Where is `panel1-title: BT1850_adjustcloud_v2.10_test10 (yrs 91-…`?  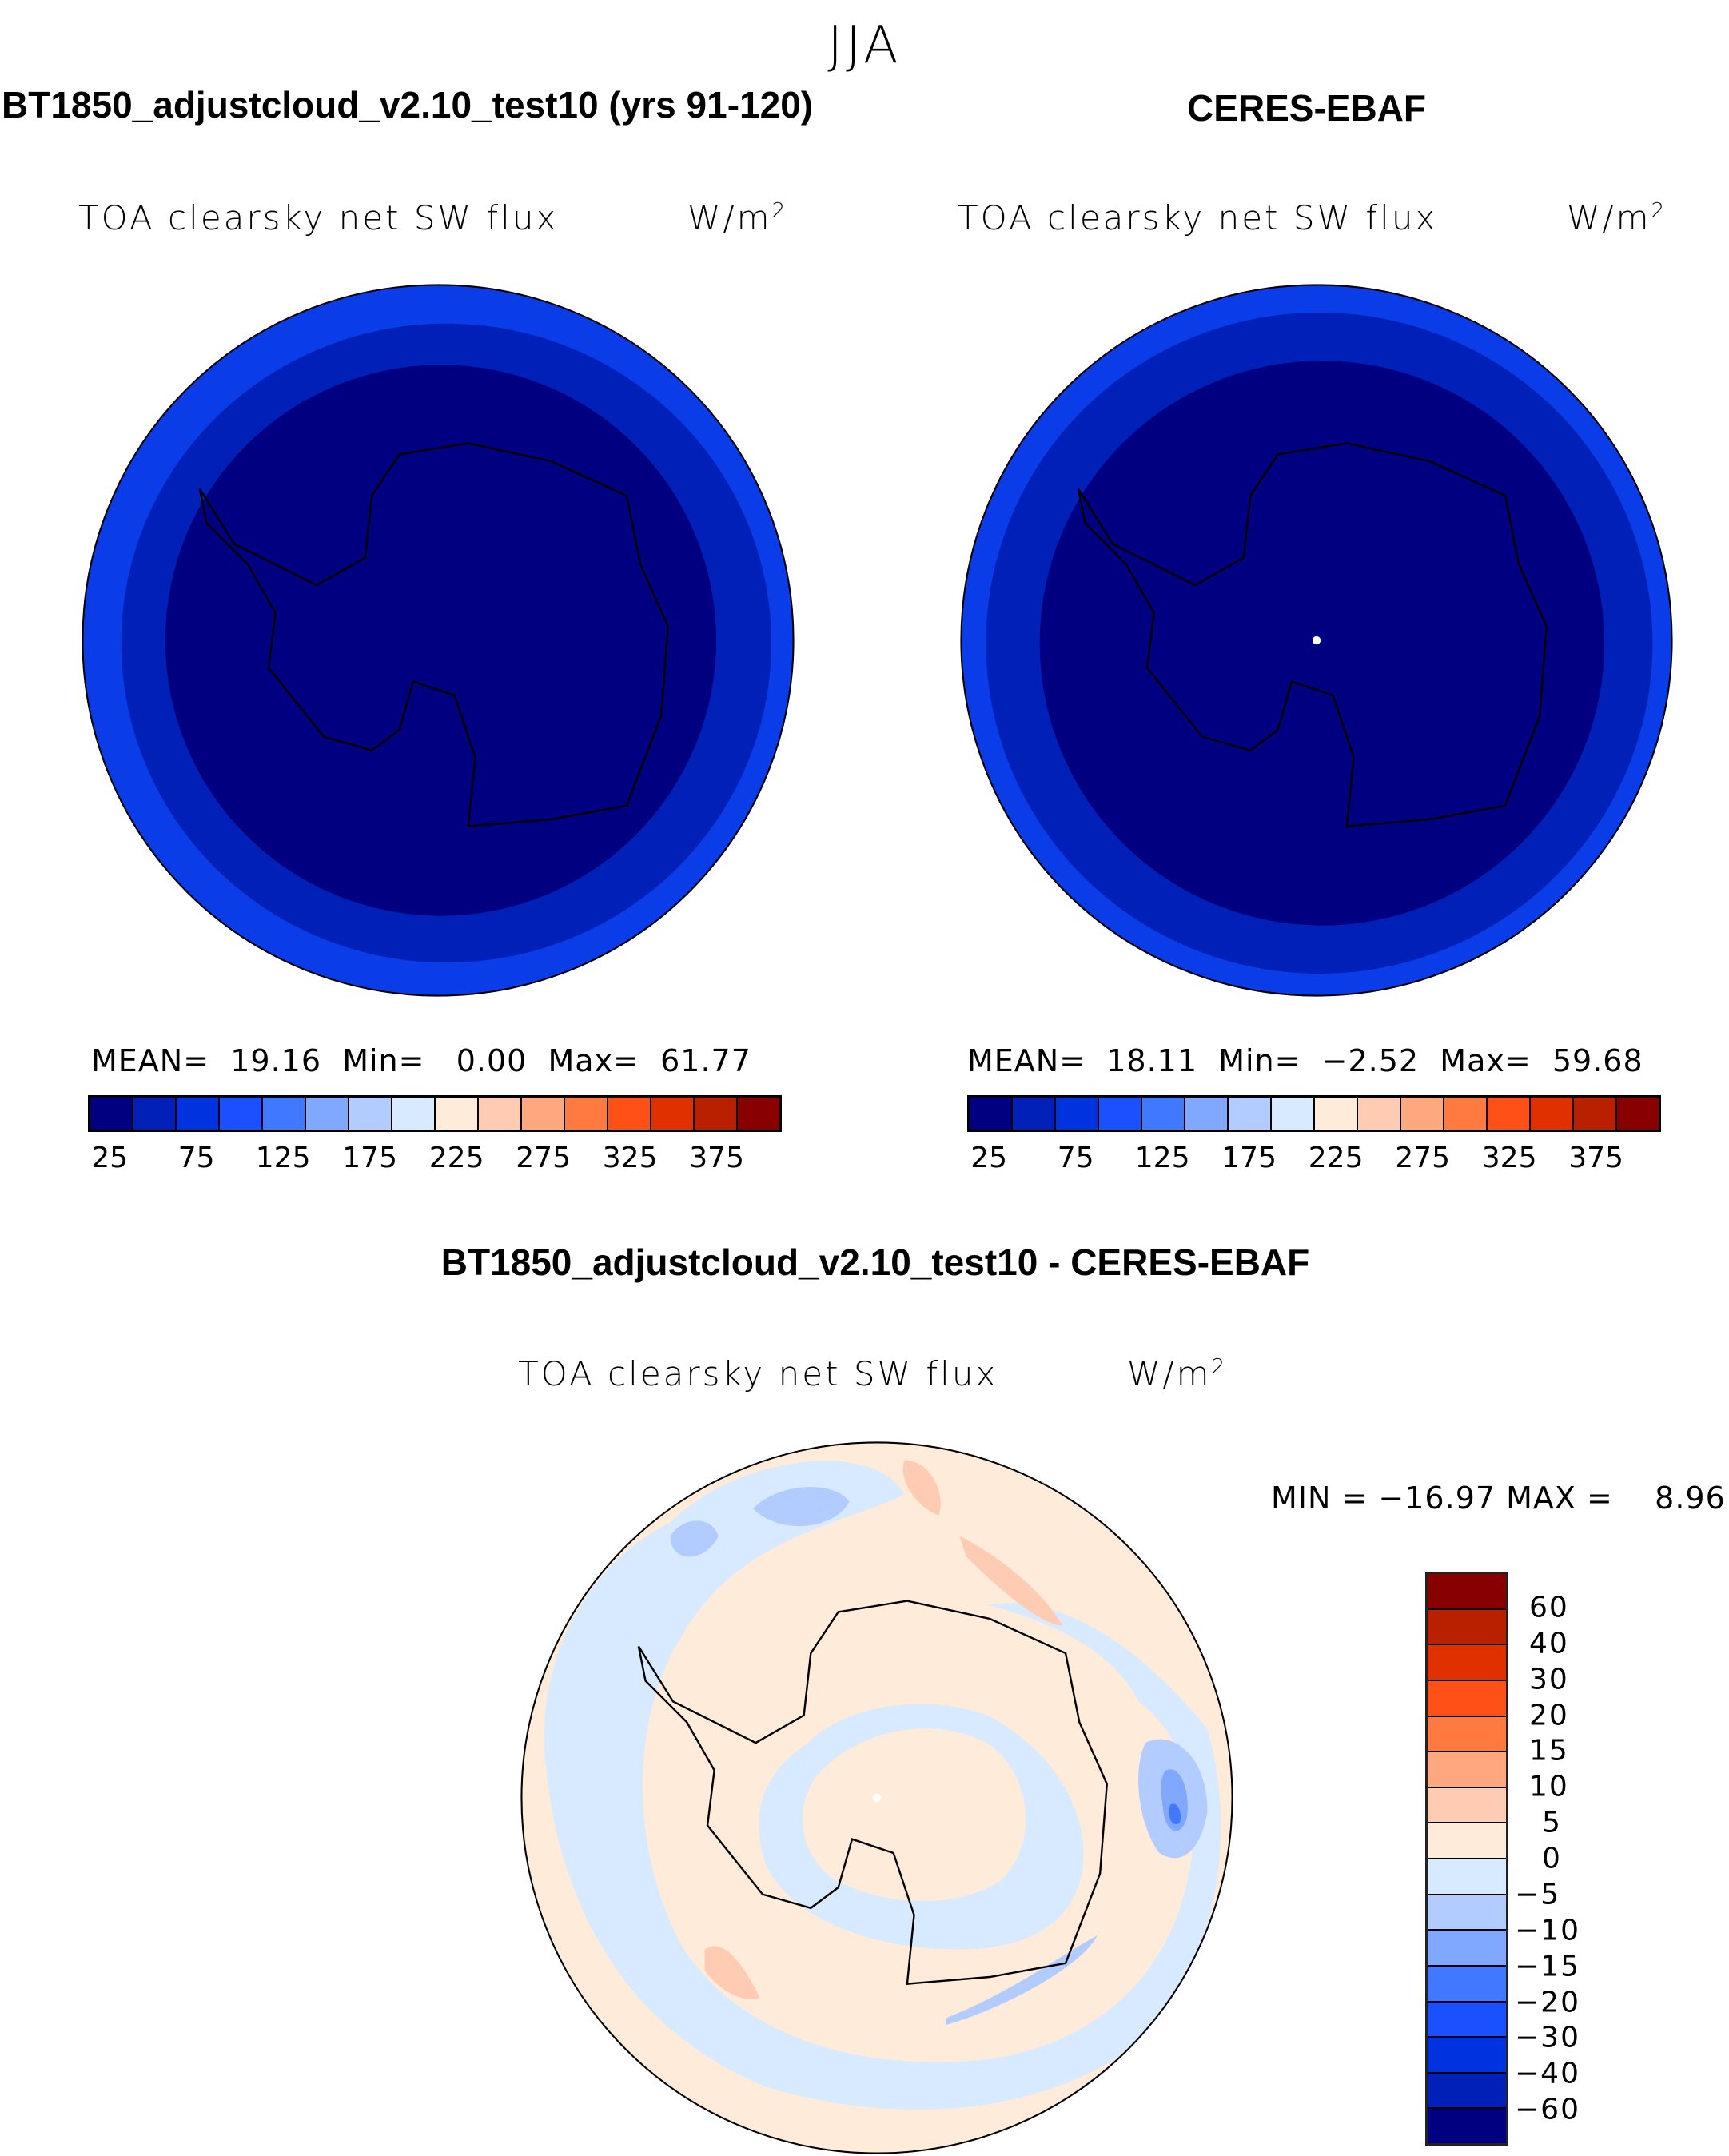
panel1-title: BT1850_adjustcloud_v2.10_test10 (yrs 91-… is located at coordinates (408, 105).